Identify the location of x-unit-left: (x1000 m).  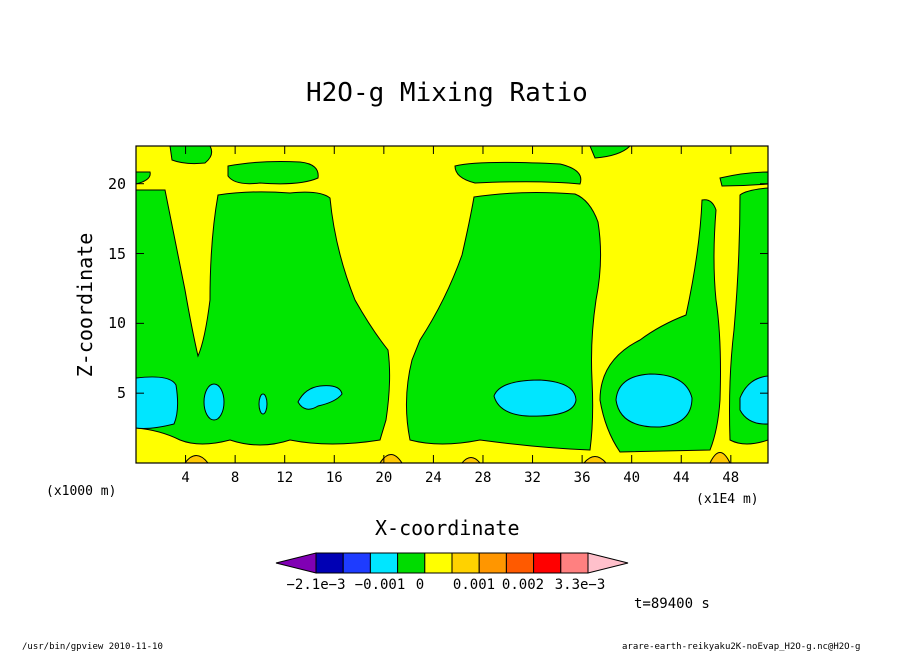
(81, 491).